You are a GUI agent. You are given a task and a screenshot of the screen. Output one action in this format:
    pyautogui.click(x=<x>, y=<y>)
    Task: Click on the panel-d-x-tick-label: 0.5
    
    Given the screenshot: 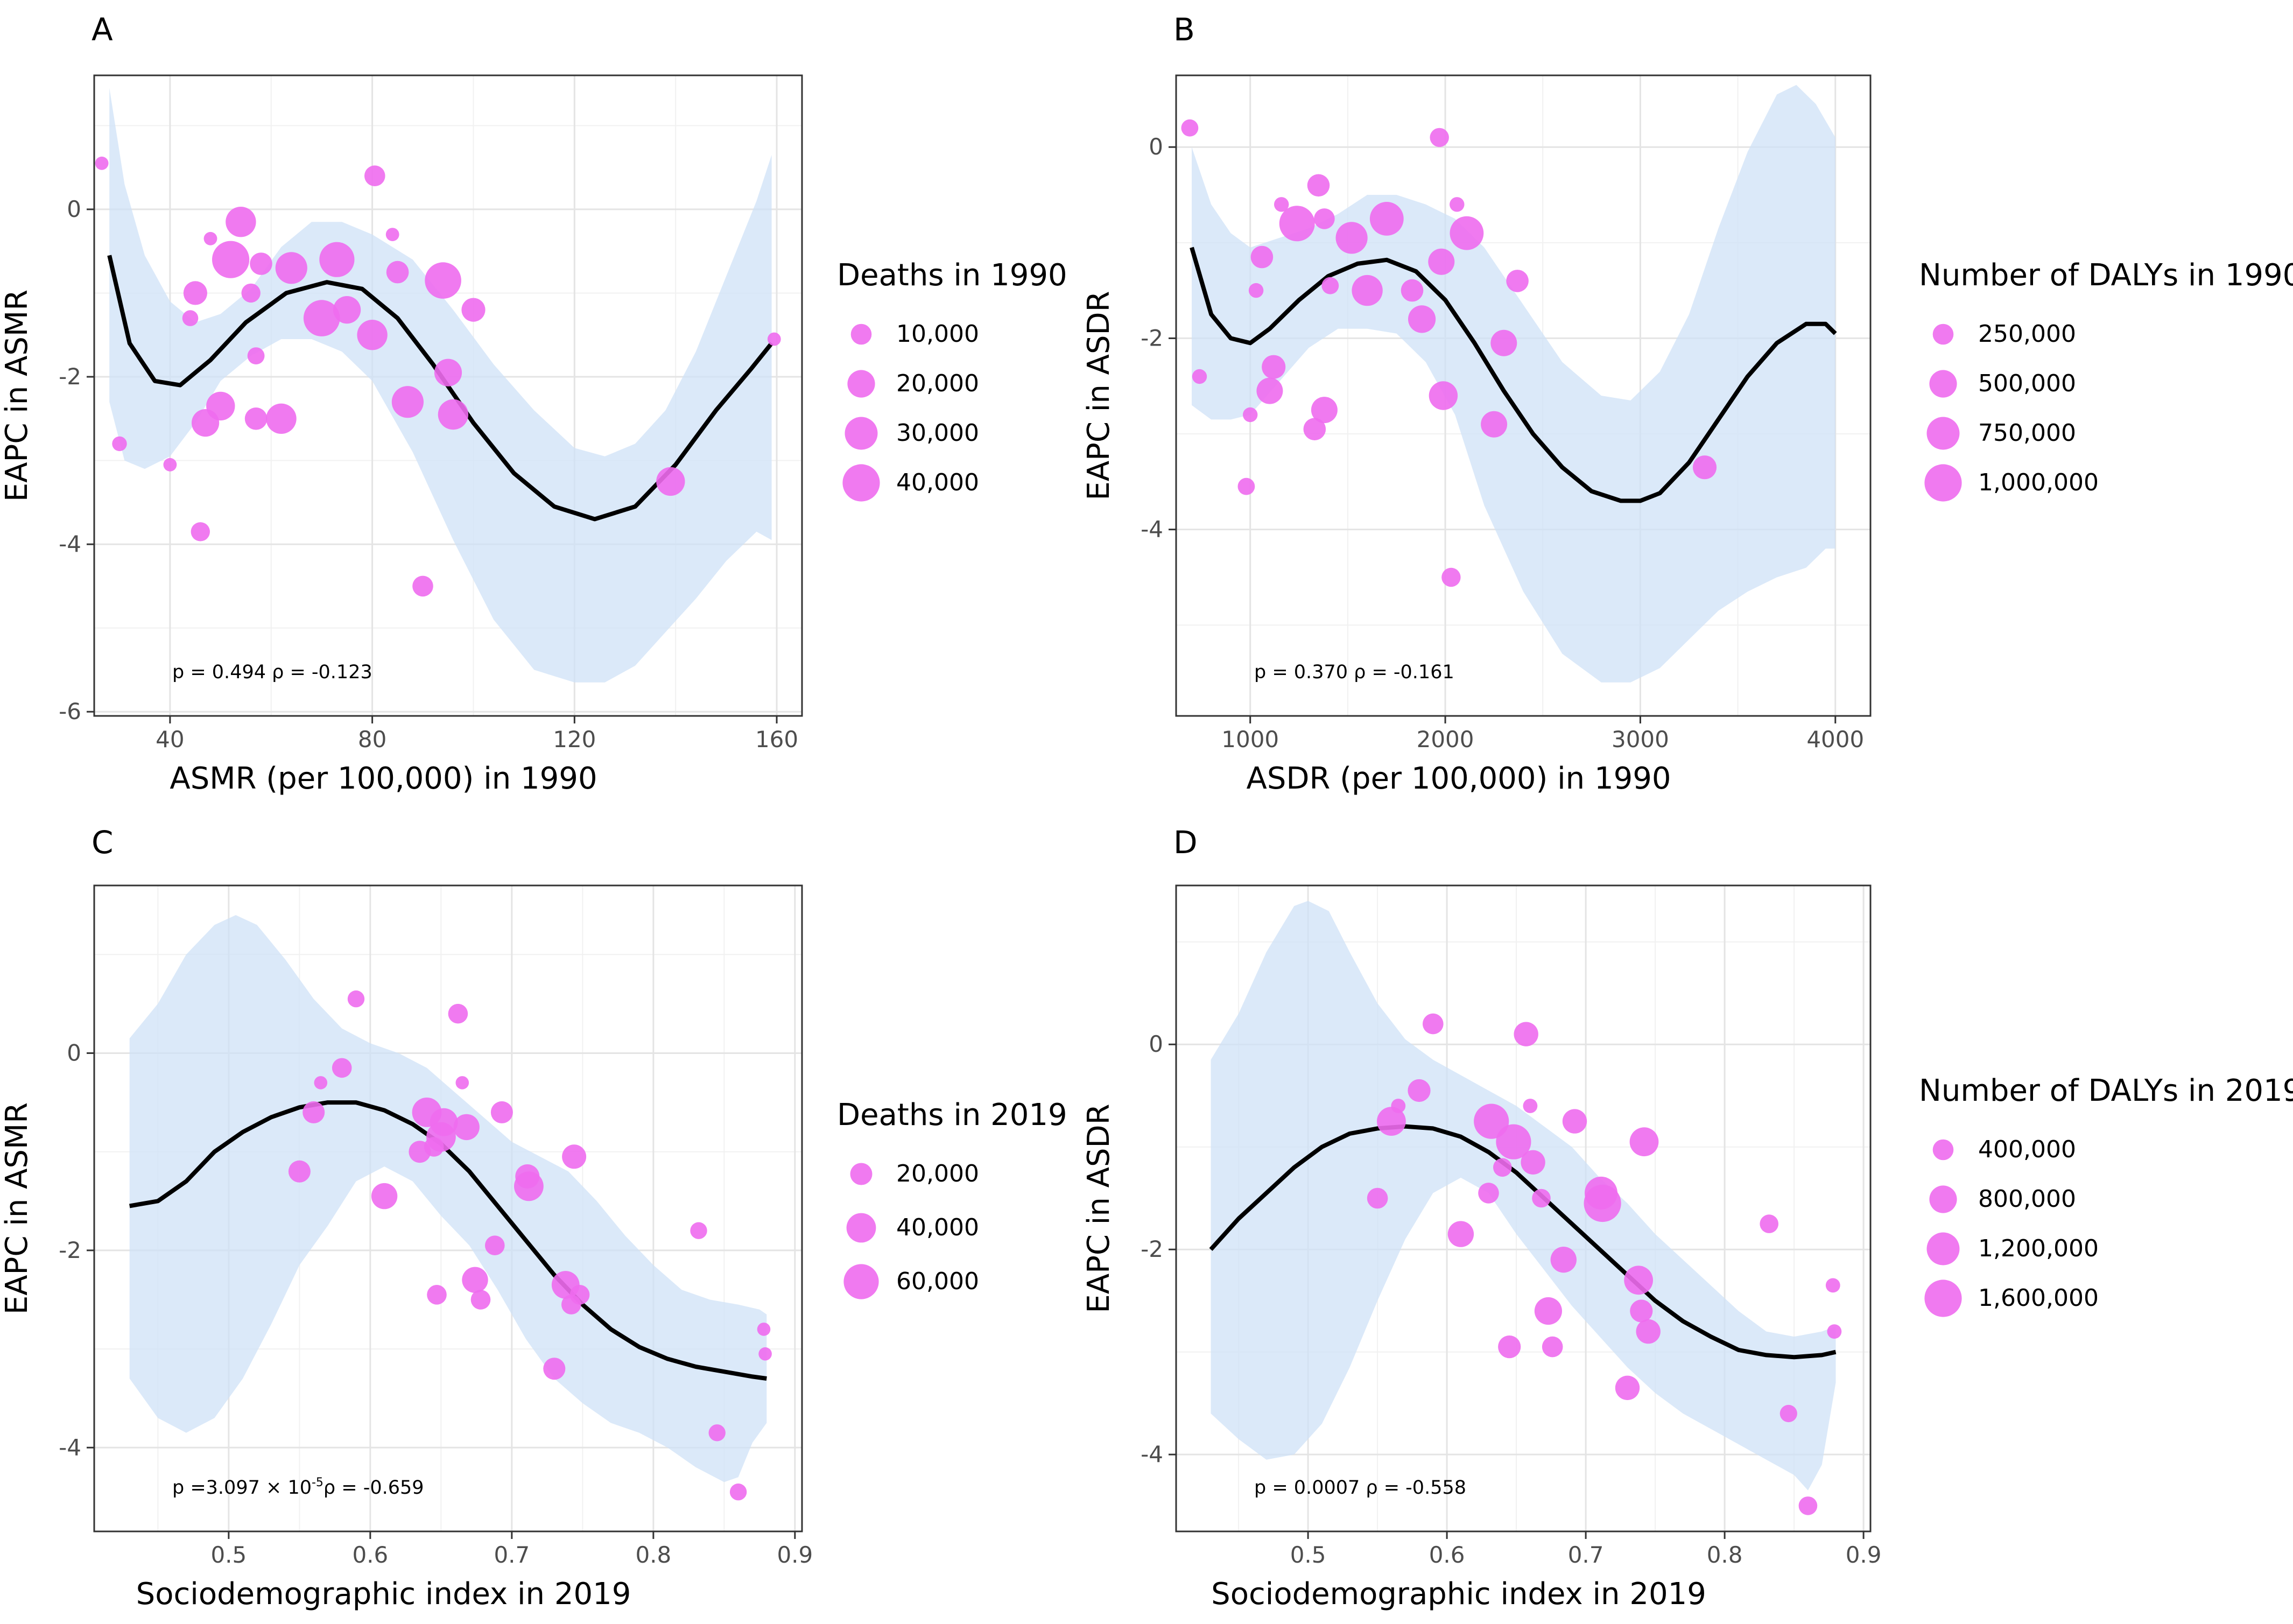 What is the action you would take?
    pyautogui.click(x=1308, y=1555)
    